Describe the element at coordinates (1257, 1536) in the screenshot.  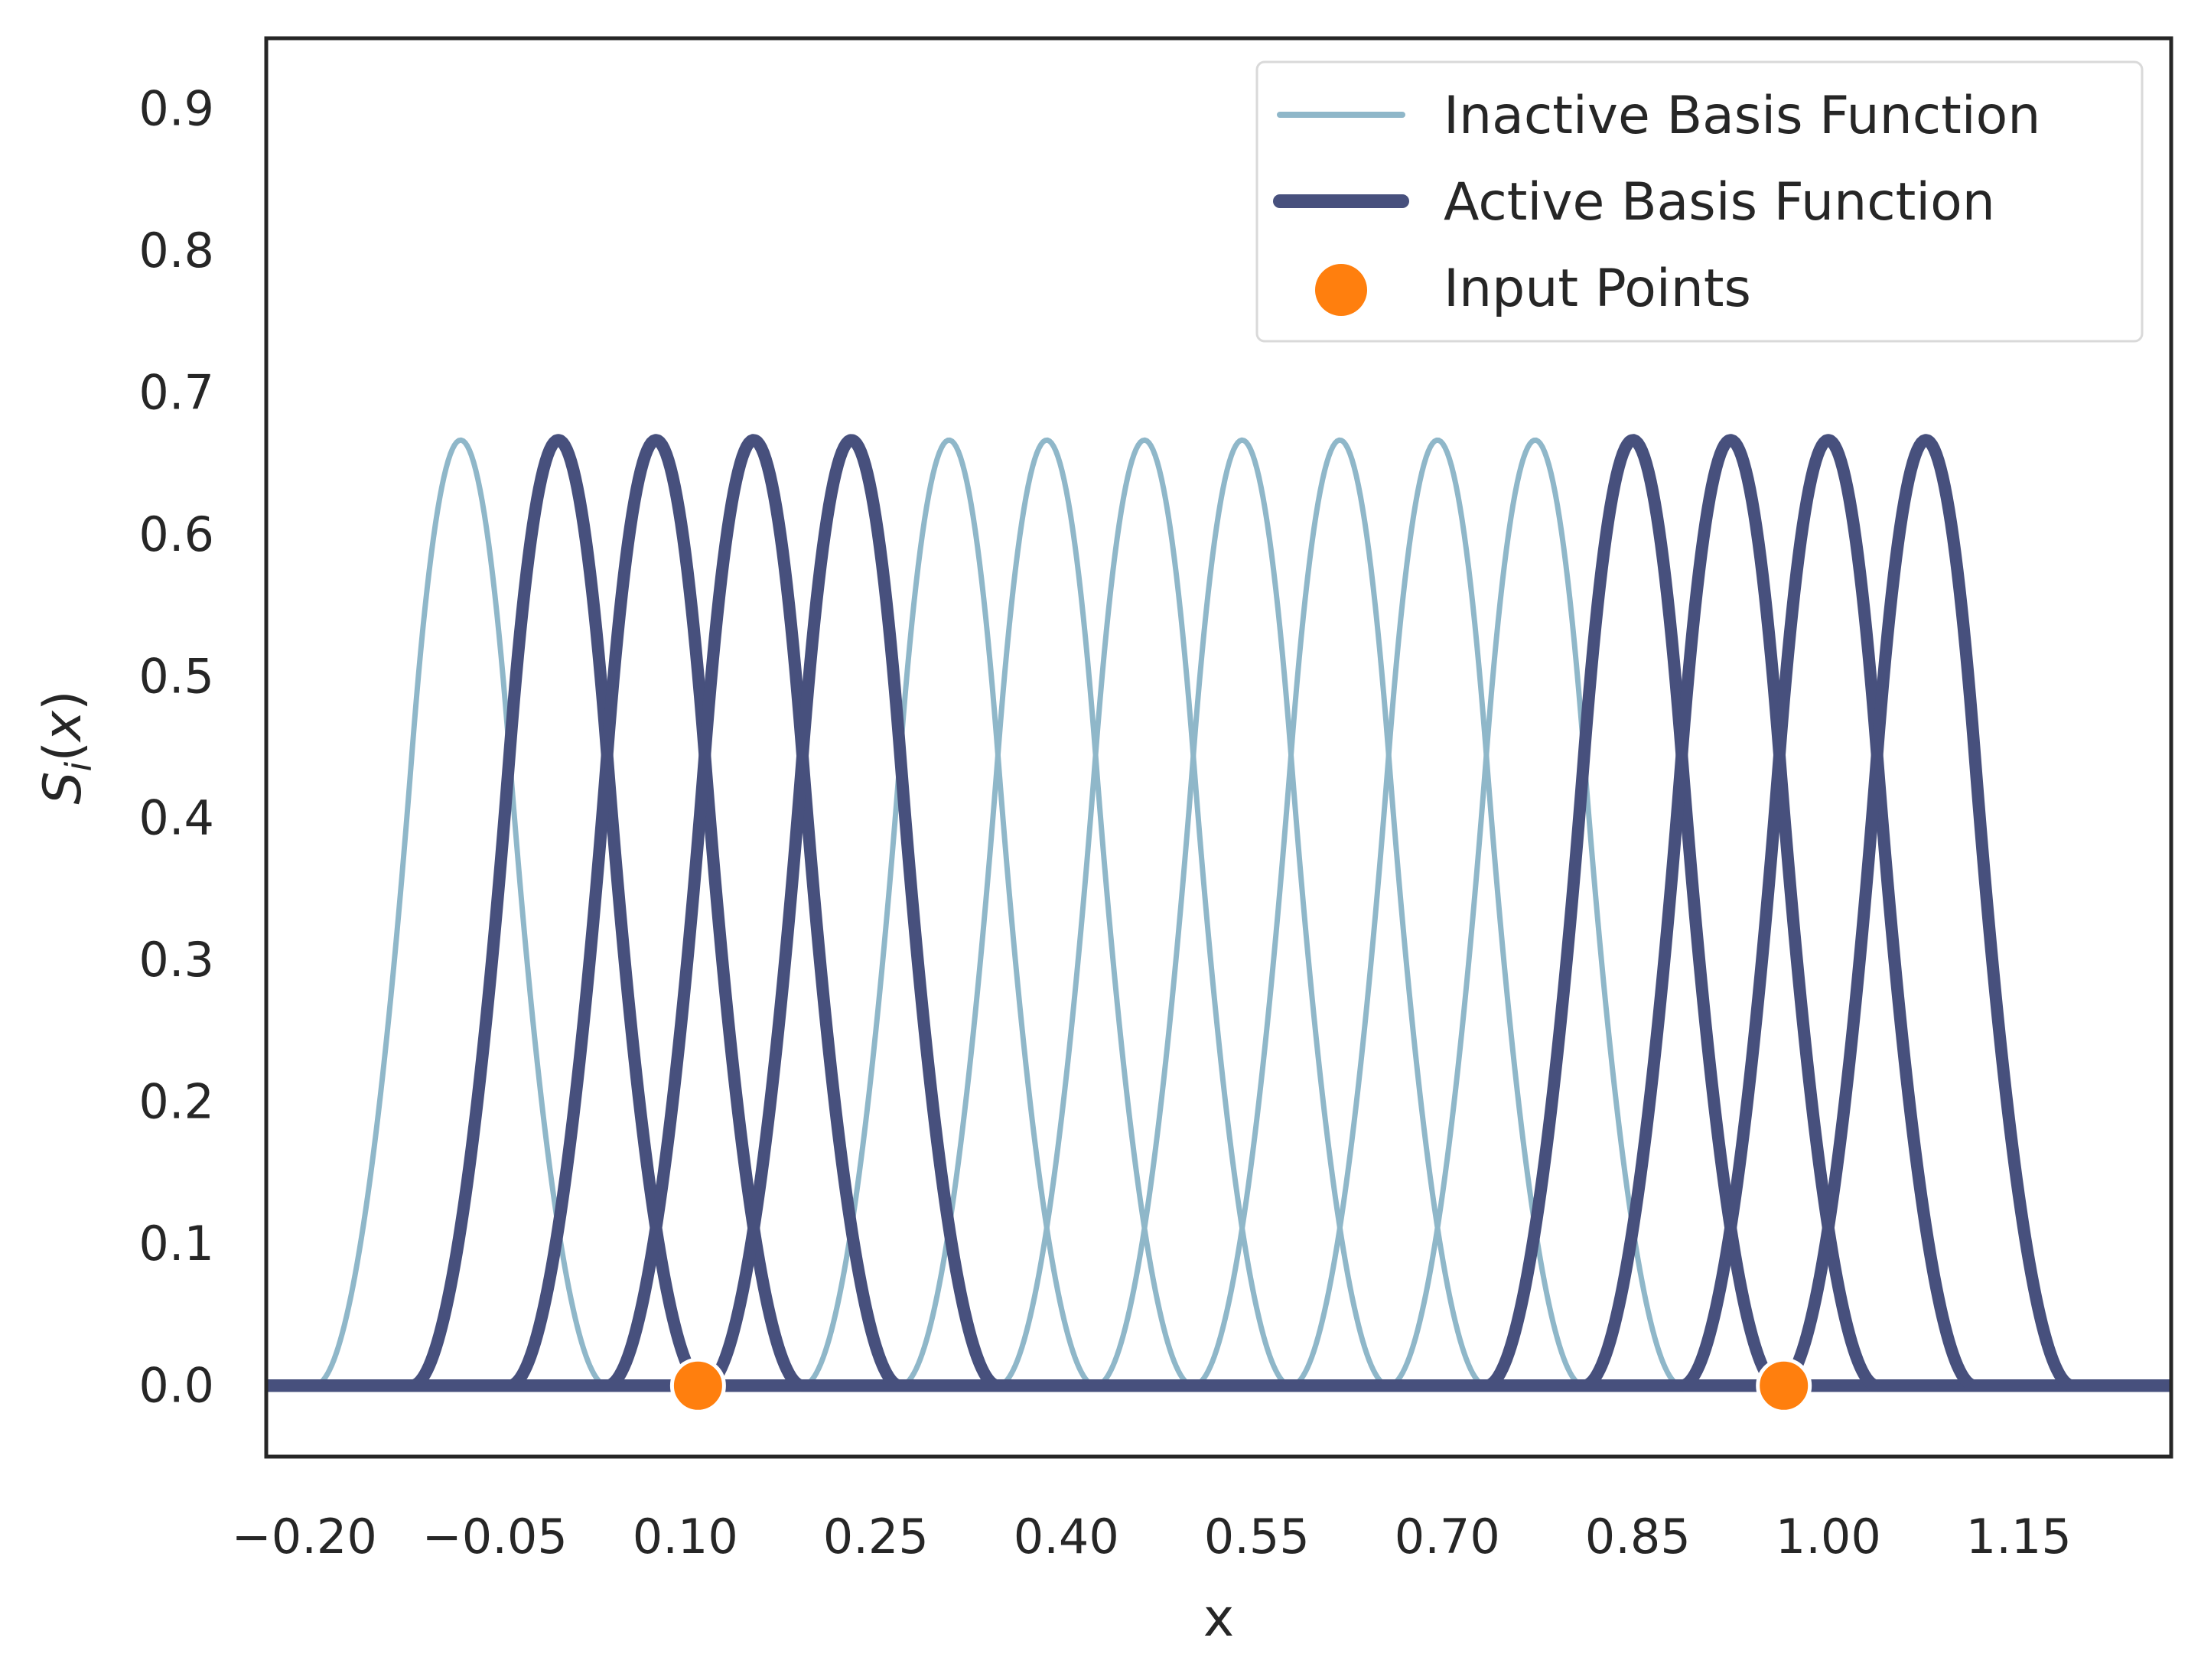
I see `x-tick-label: 0.55` at that location.